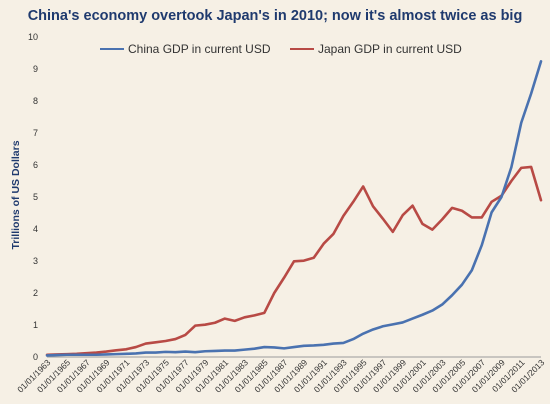 The height and width of the screenshot is (404, 550). Describe the element at coordinates (35, 165) in the screenshot. I see `y-tick-label: 6` at that location.